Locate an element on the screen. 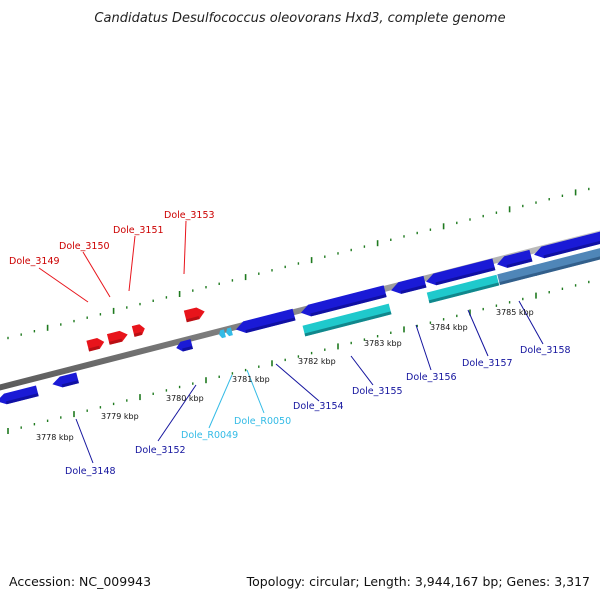  gene-label-reverse: Dole_3158 is located at coordinates (545, 350).